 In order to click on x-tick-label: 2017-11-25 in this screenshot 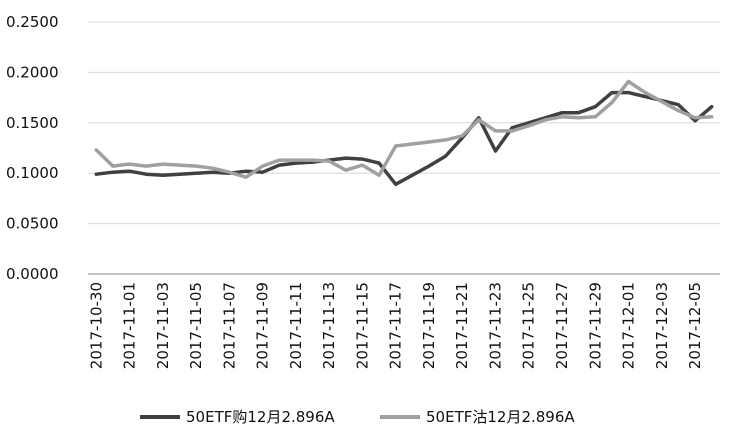, I will do `click(529, 325)`.